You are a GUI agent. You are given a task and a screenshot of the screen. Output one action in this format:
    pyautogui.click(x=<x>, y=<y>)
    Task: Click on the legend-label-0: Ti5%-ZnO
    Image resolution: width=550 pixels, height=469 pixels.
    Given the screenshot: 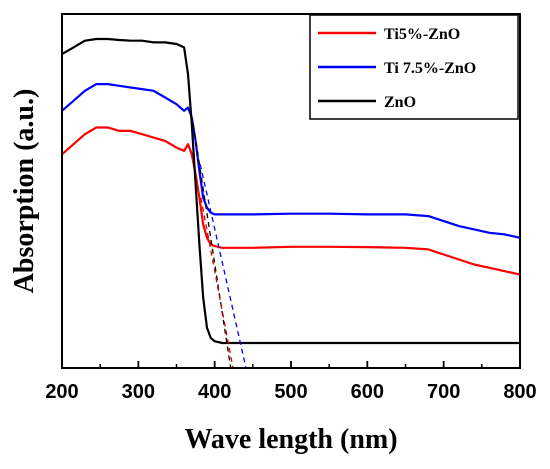 What is the action you would take?
    pyautogui.click(x=422, y=34)
    